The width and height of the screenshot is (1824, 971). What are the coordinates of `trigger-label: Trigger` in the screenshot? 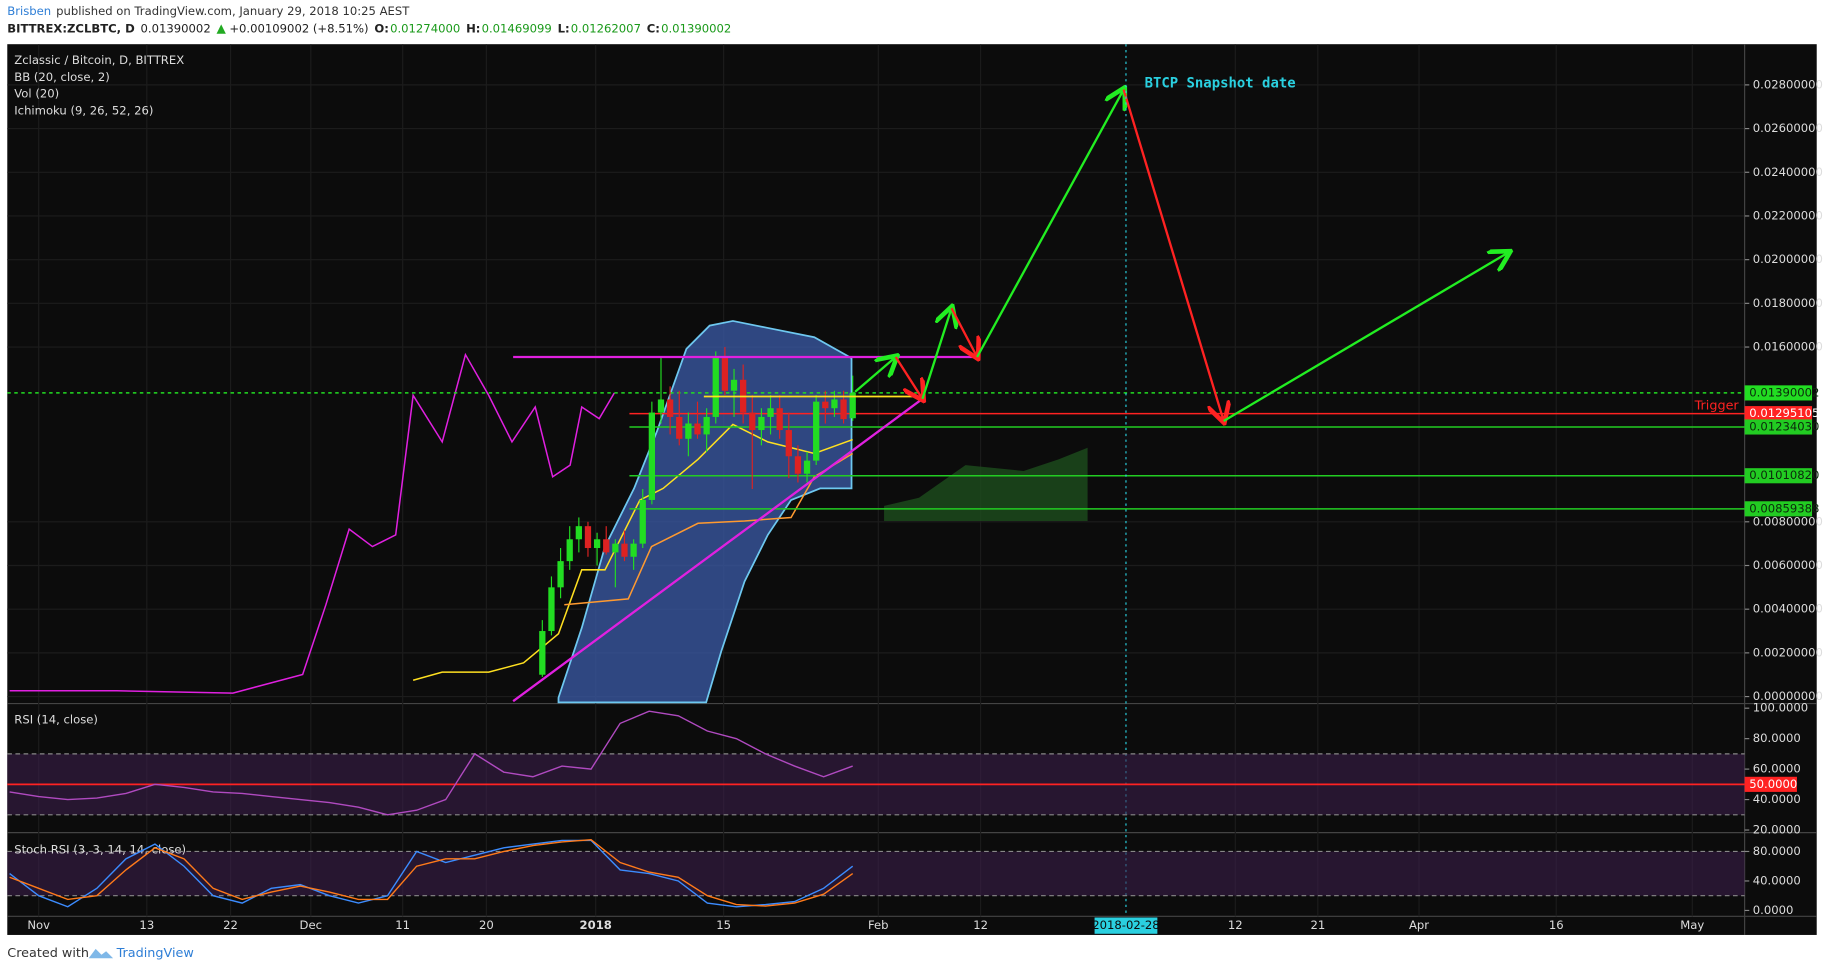 It's located at (1717, 405).